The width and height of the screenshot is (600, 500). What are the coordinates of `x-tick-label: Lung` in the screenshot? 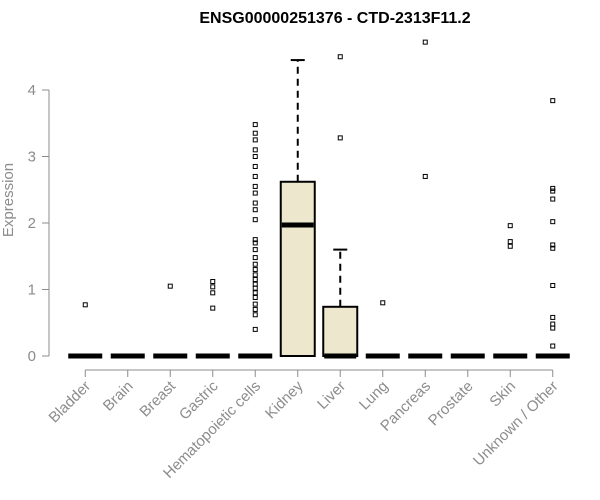 It's located at (374, 396).